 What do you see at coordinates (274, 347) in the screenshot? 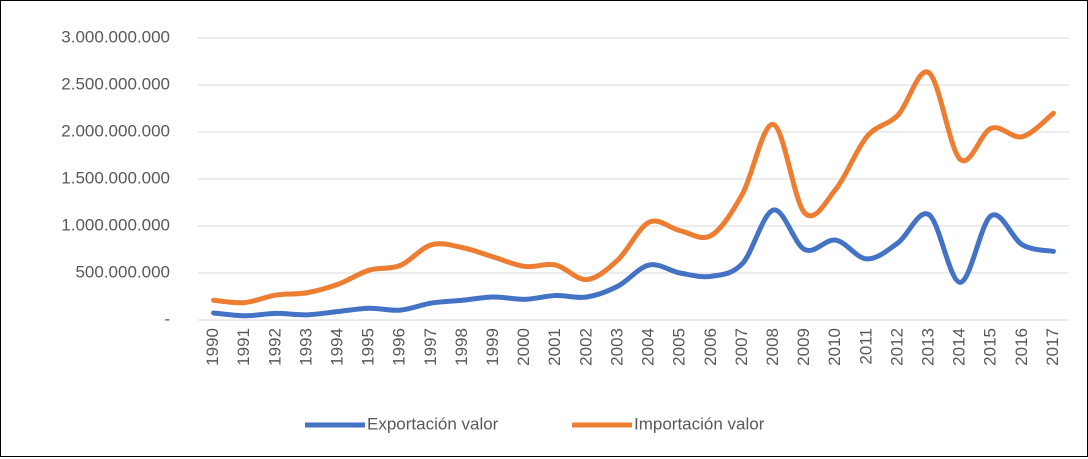
I see `x-tick-label: 1992` at bounding box center [274, 347].